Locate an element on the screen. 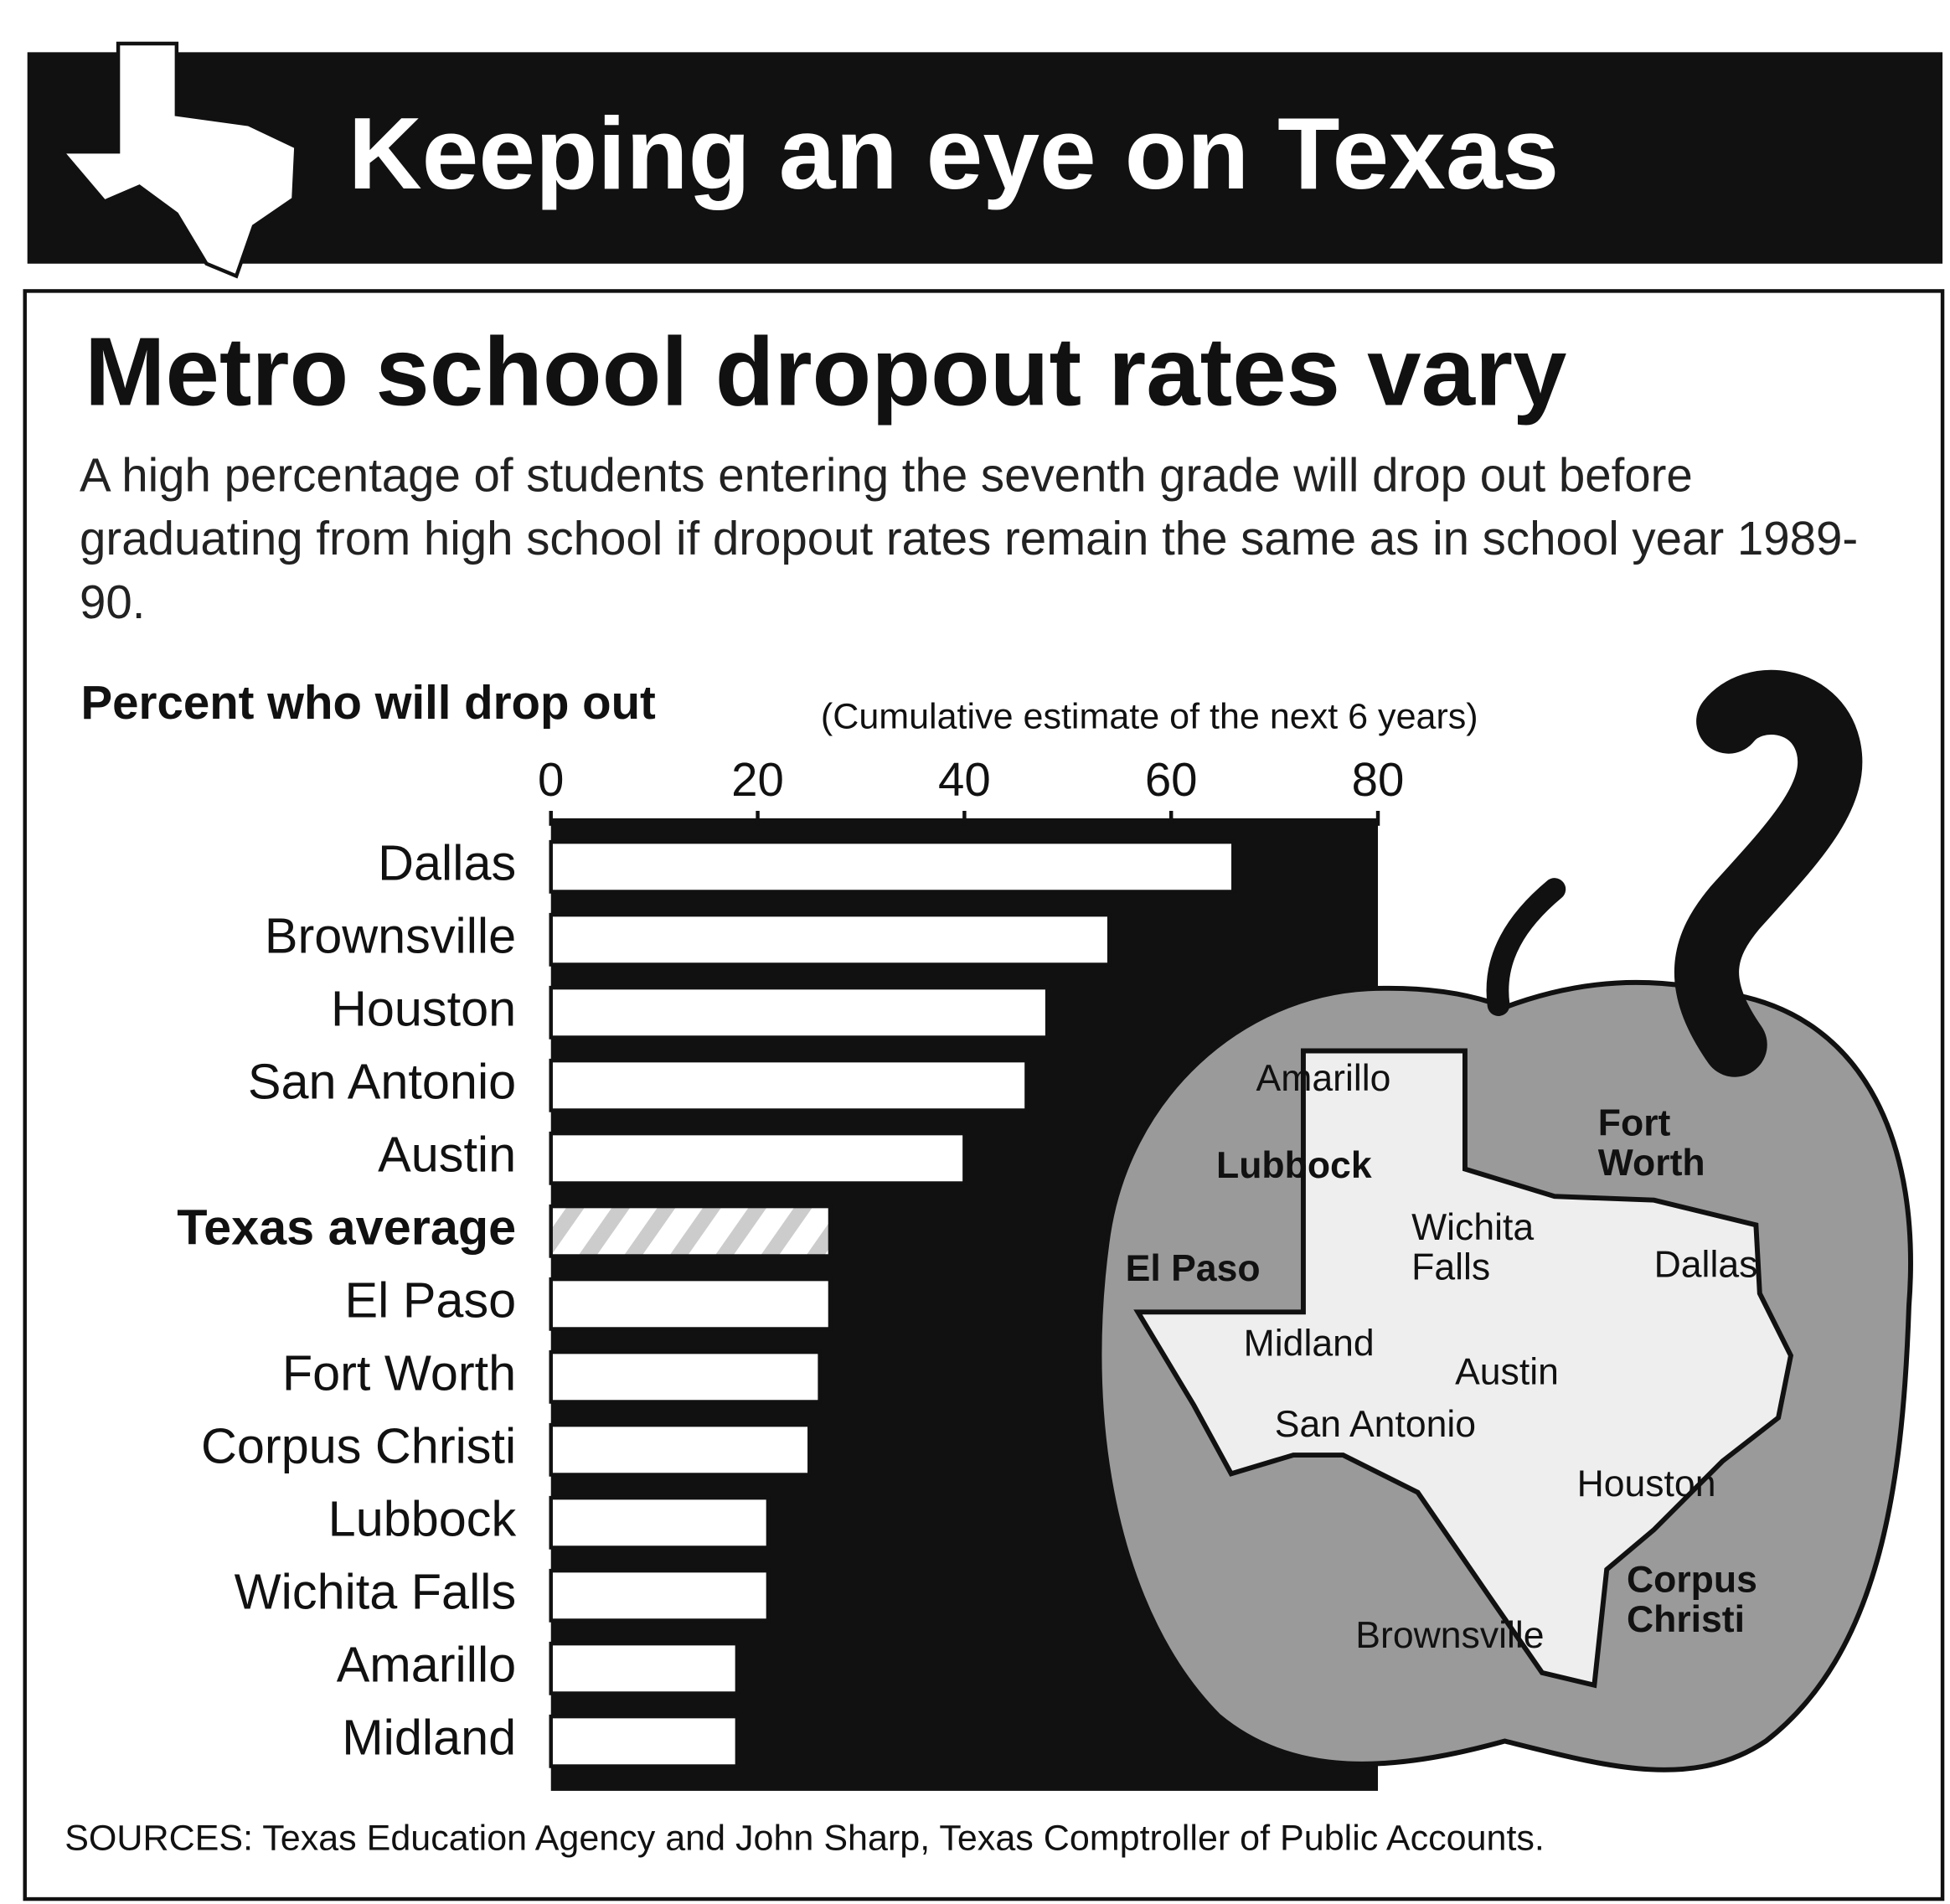 This screenshot has height=1904, width=1950. x-axis-label: Percent who will drop out is located at coordinates (369, 702).